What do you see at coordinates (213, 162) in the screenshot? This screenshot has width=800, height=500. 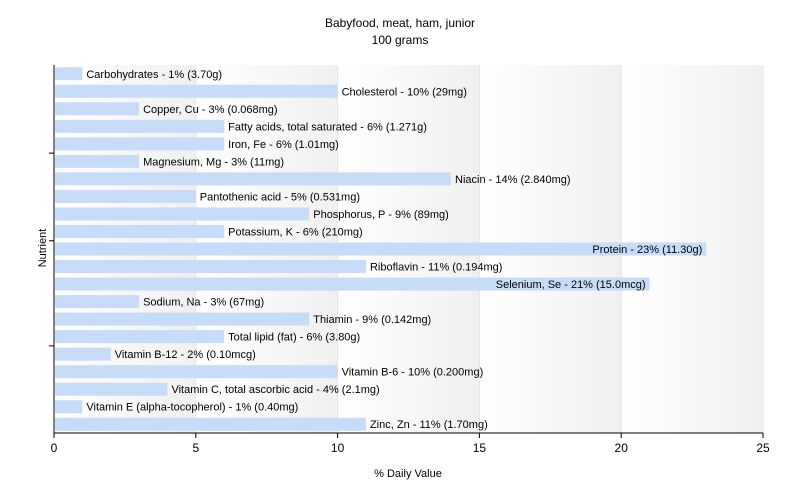 I see `bar-label: Magnesium, Mg - 3% (11mg)` at bounding box center [213, 162].